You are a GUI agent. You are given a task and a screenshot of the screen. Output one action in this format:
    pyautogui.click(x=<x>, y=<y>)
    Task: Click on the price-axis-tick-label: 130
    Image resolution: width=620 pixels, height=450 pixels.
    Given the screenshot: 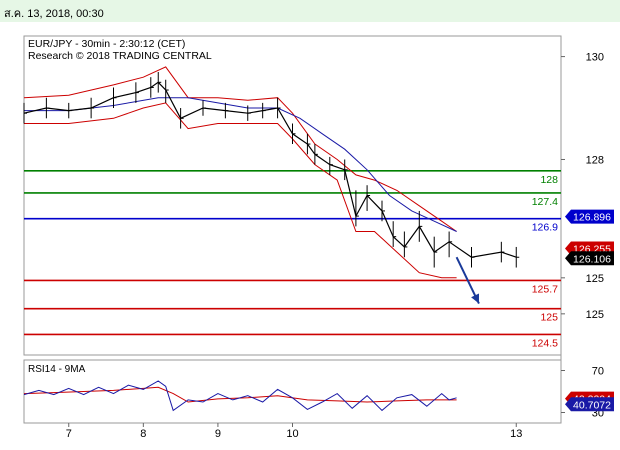 What is the action you would take?
    pyautogui.click(x=595, y=58)
    